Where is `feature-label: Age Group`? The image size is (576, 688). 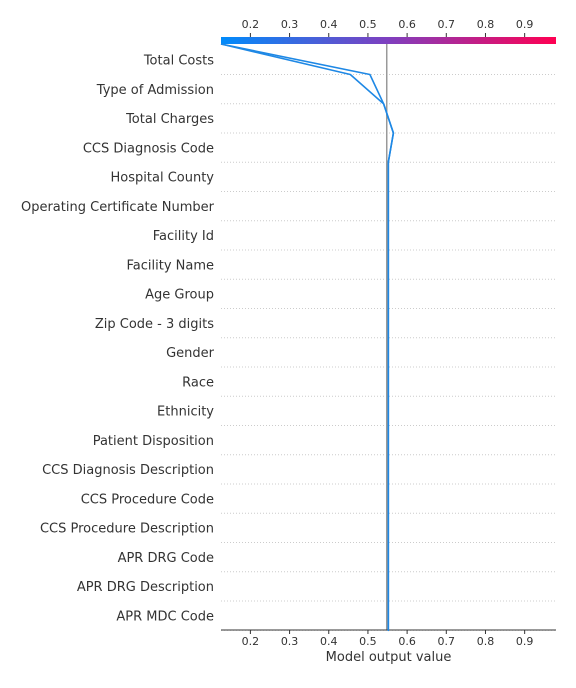 feature-label: Age Group is located at coordinates (179, 295).